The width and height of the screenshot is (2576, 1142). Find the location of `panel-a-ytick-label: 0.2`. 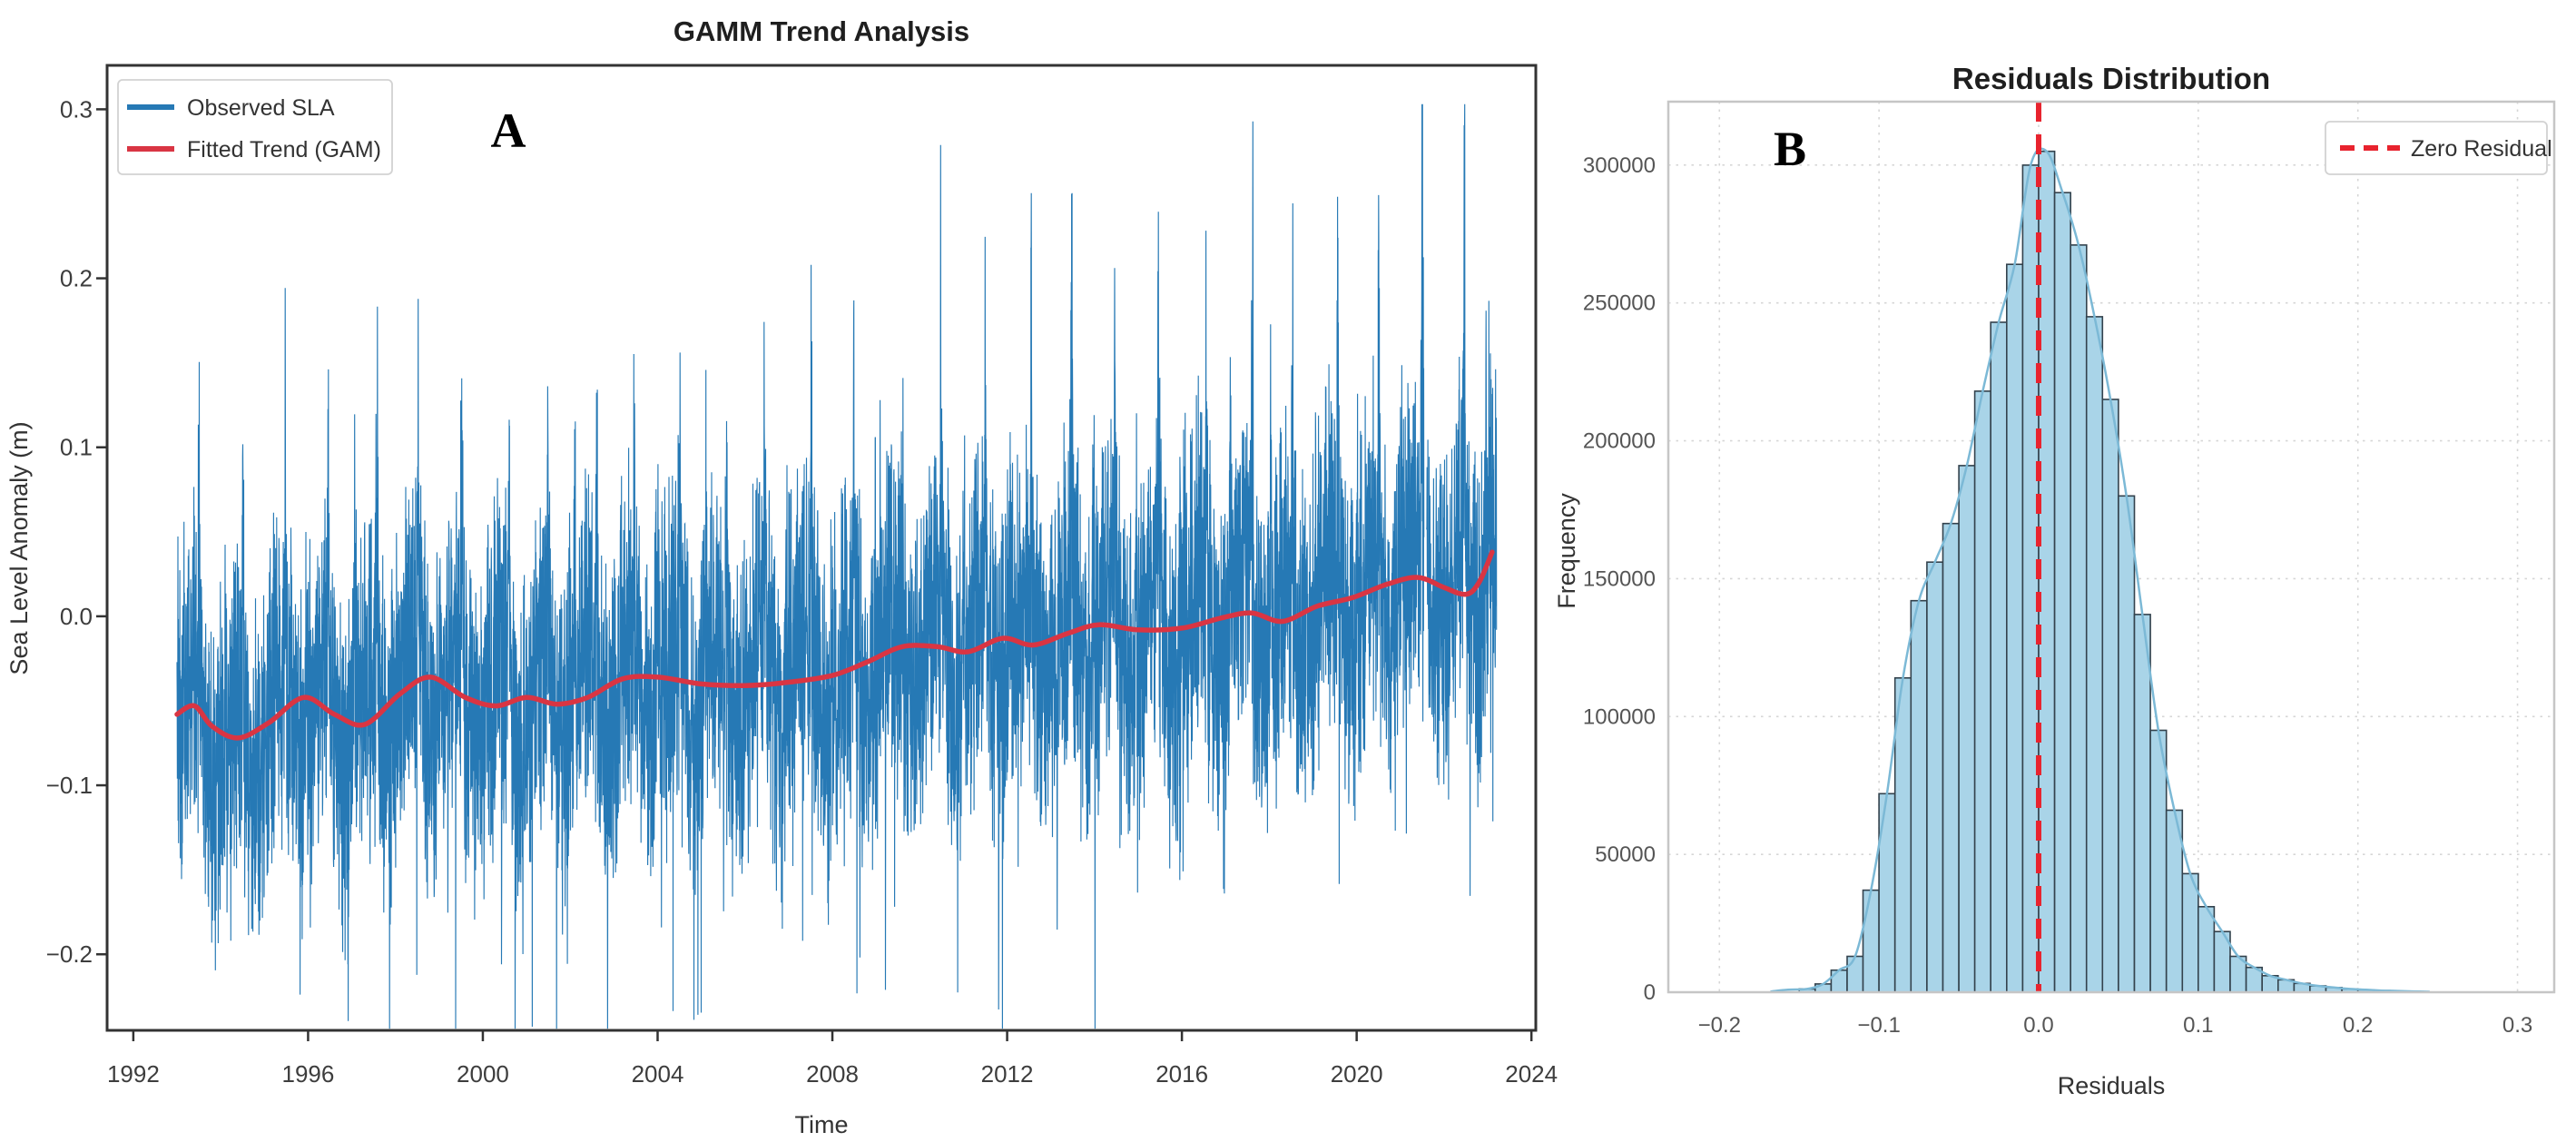

panel-a-ytick-label: 0.2 is located at coordinates (76, 278).